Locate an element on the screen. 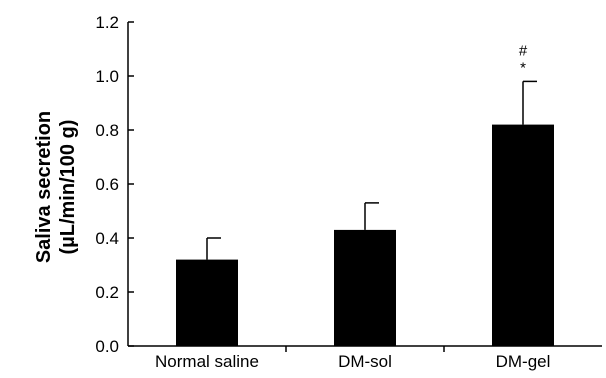  y-tick-label: 0.8 is located at coordinates (107, 130).